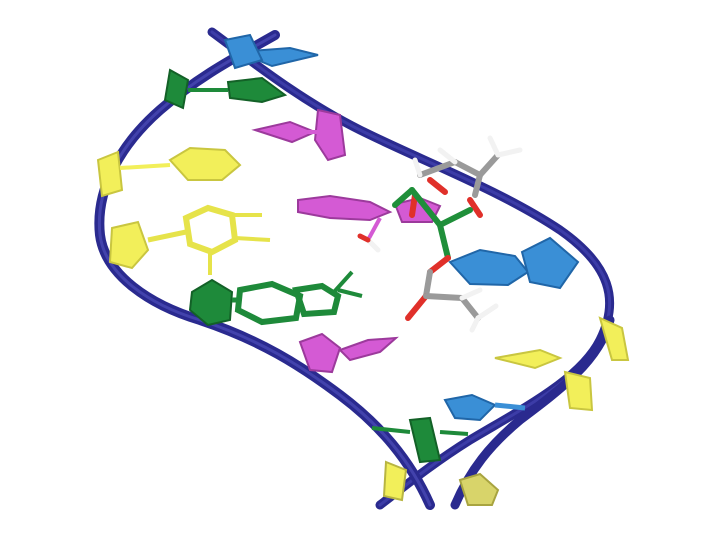 Image resolution: width=720 pixels, height=540 pixels. What do you see at coordinates (441, 483) in the screenshot?
I see `base-bottom-yellow` at bounding box center [441, 483].